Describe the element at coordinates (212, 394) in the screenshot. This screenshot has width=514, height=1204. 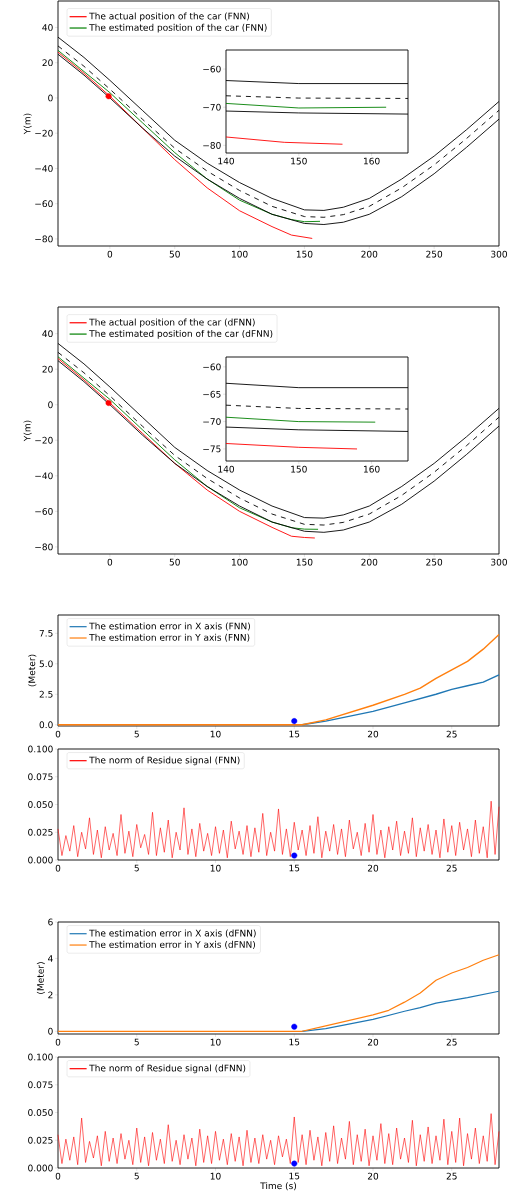
I see `y-tick-label: −65` at that location.